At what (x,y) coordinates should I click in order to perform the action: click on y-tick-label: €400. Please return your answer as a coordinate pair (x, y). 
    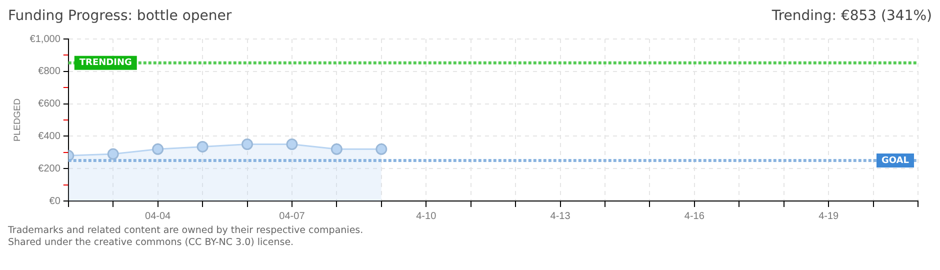
    Looking at the image, I should click on (49, 136).